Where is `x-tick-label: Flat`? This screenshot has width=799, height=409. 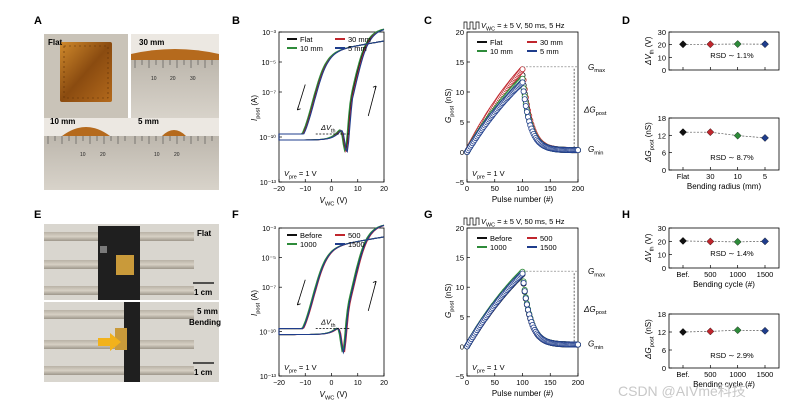
x-tick-label: Flat is located at coordinates (683, 176).